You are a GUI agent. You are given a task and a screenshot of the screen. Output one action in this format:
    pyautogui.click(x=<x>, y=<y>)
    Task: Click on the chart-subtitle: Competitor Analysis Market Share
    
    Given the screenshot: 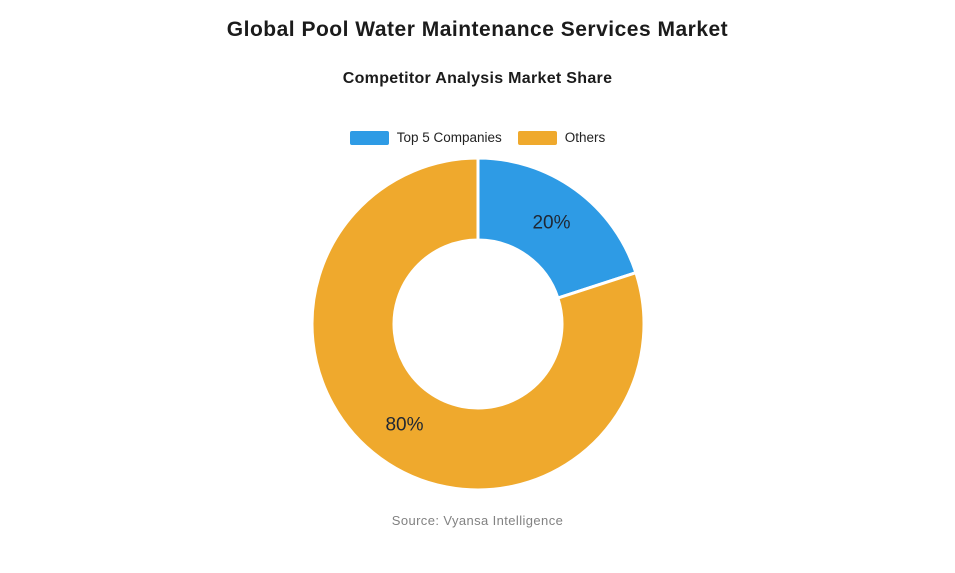 What is the action you would take?
    pyautogui.click(x=477, y=78)
    